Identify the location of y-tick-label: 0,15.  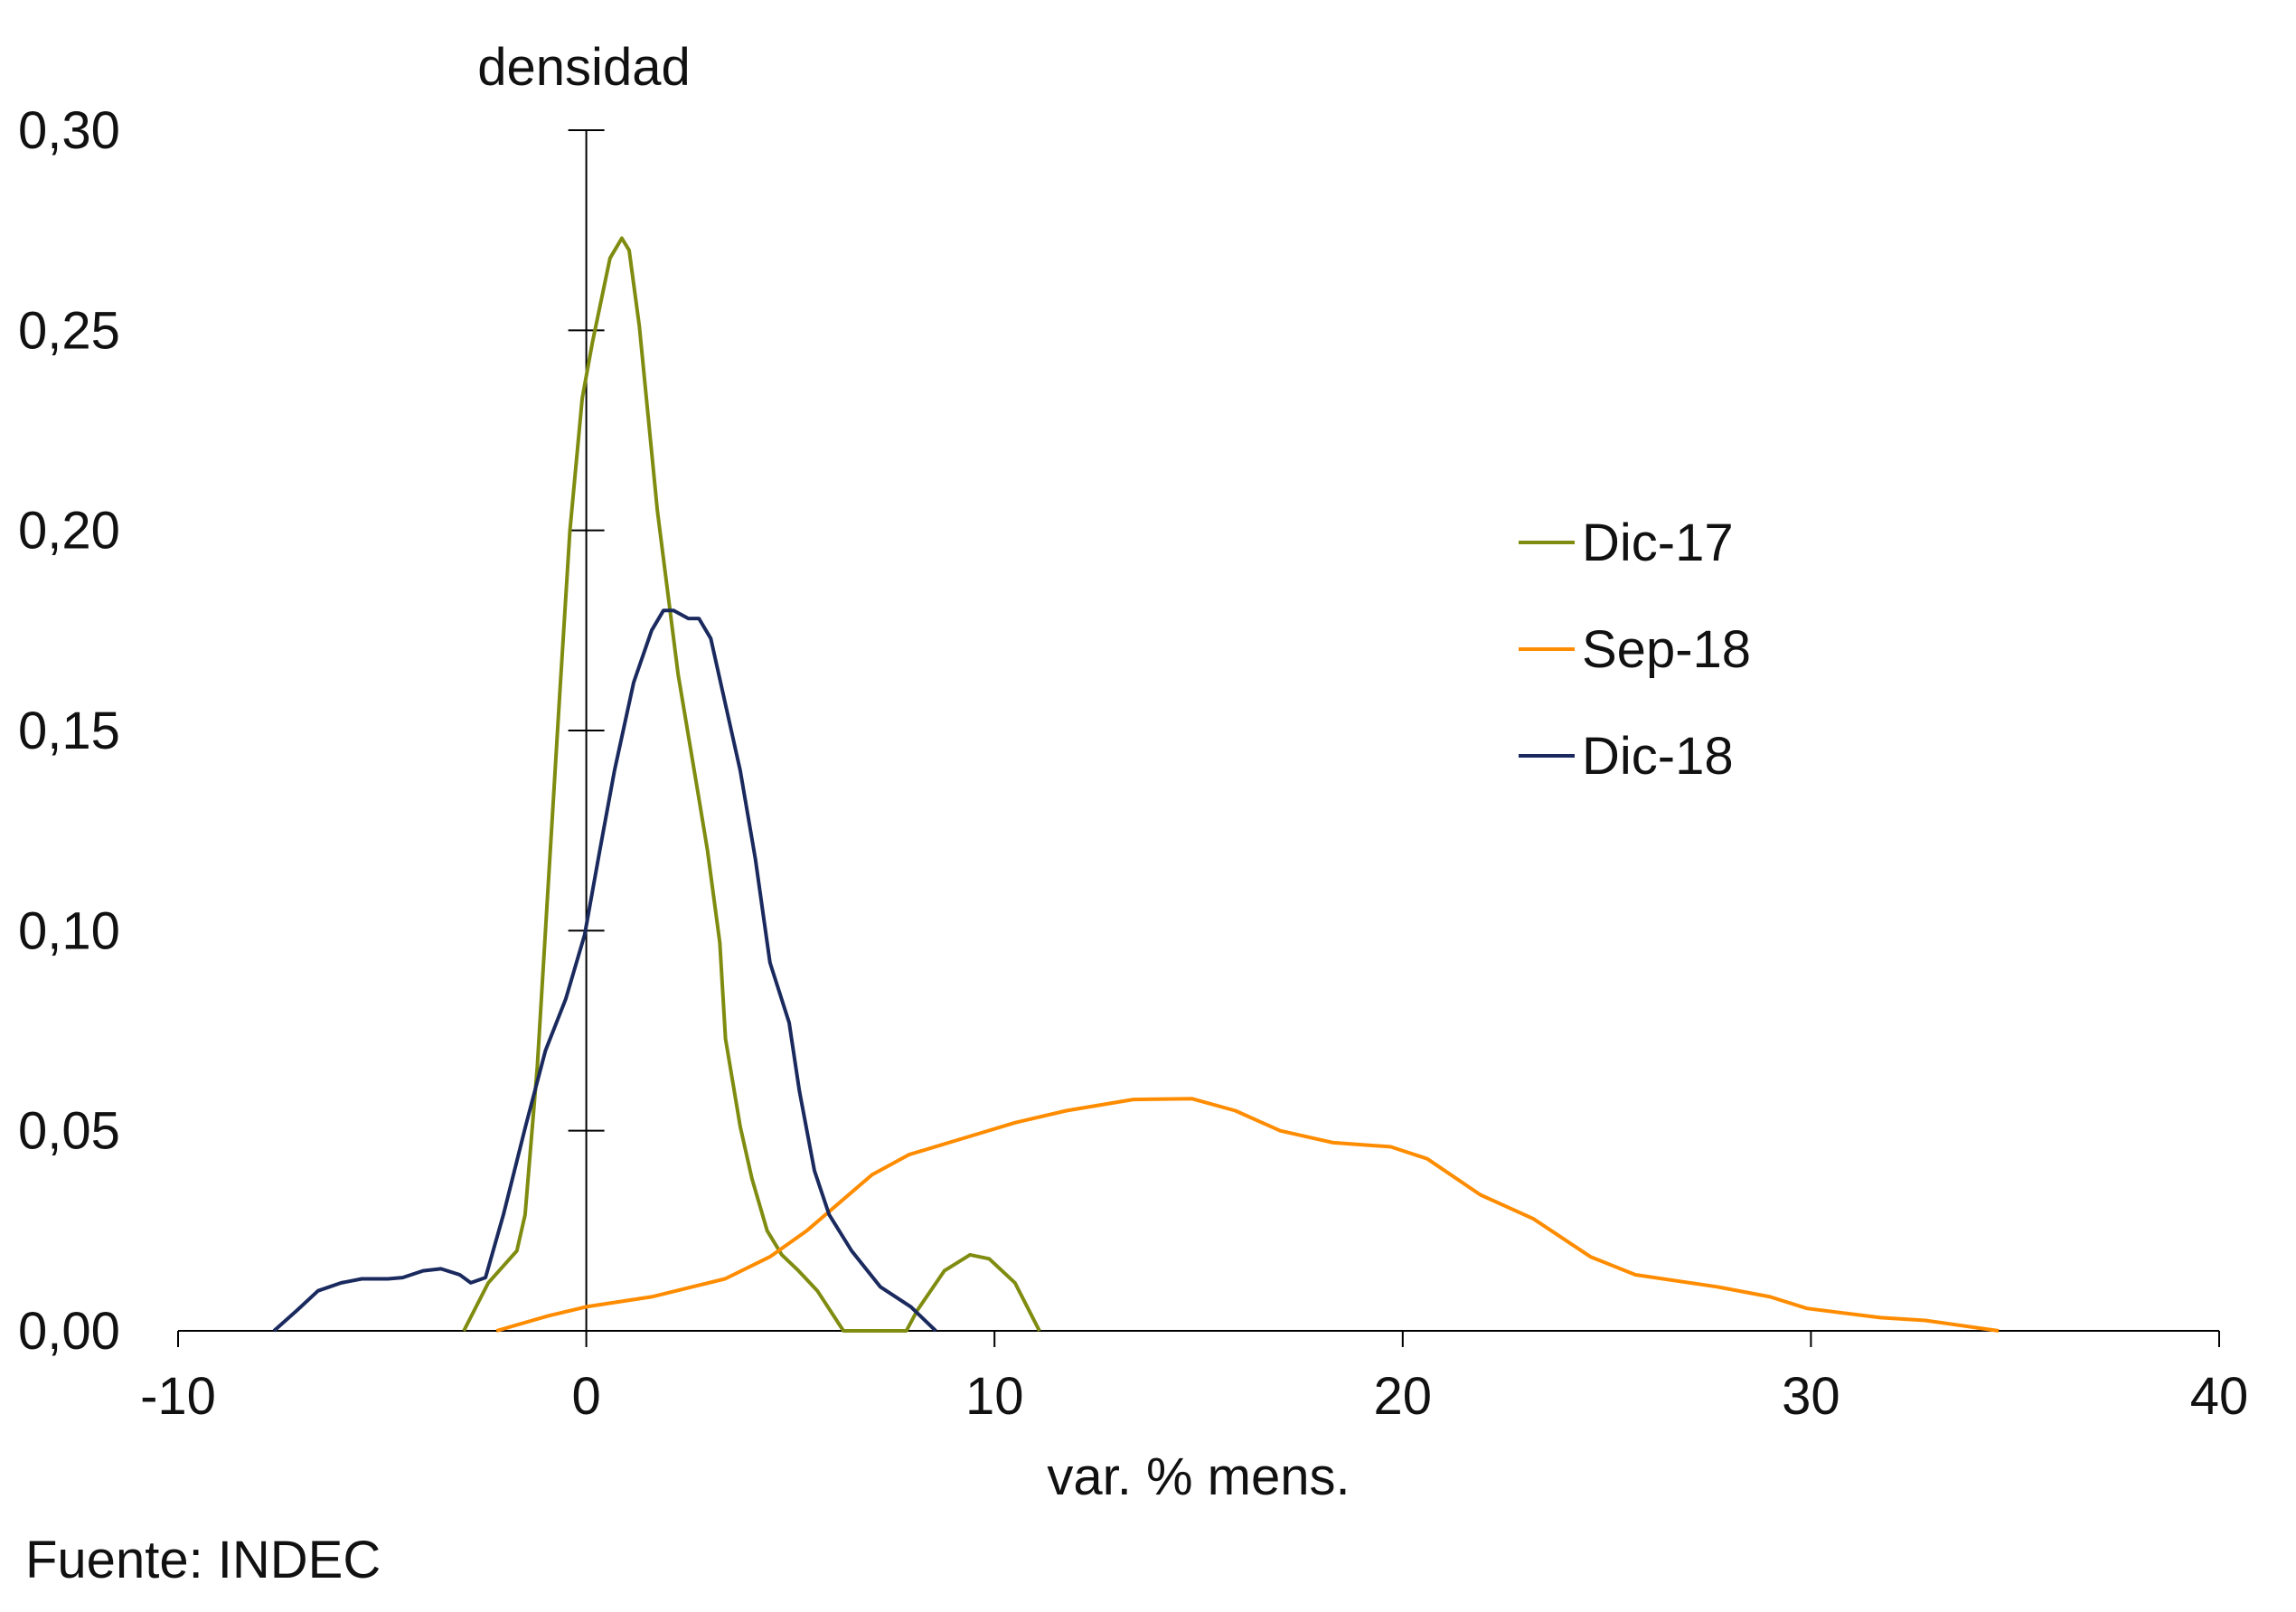
(69, 731).